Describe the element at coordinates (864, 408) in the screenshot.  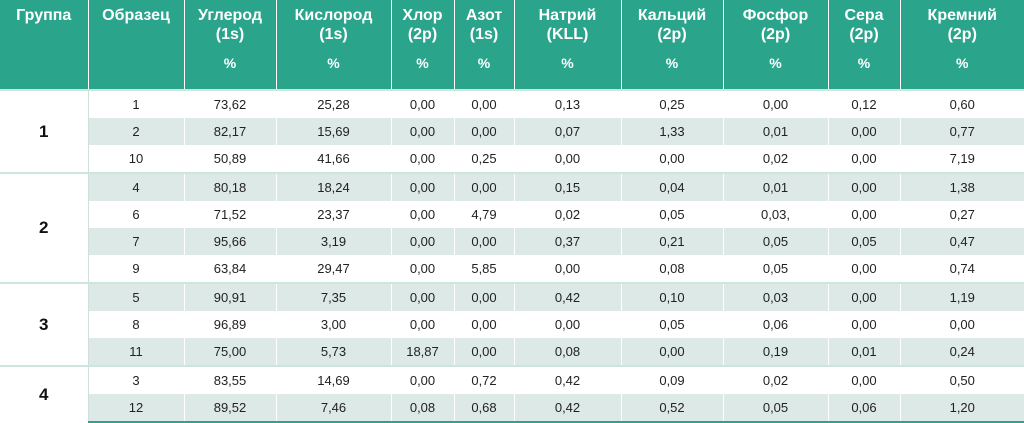
I see `value-cell-sulfur: 0,06` at that location.